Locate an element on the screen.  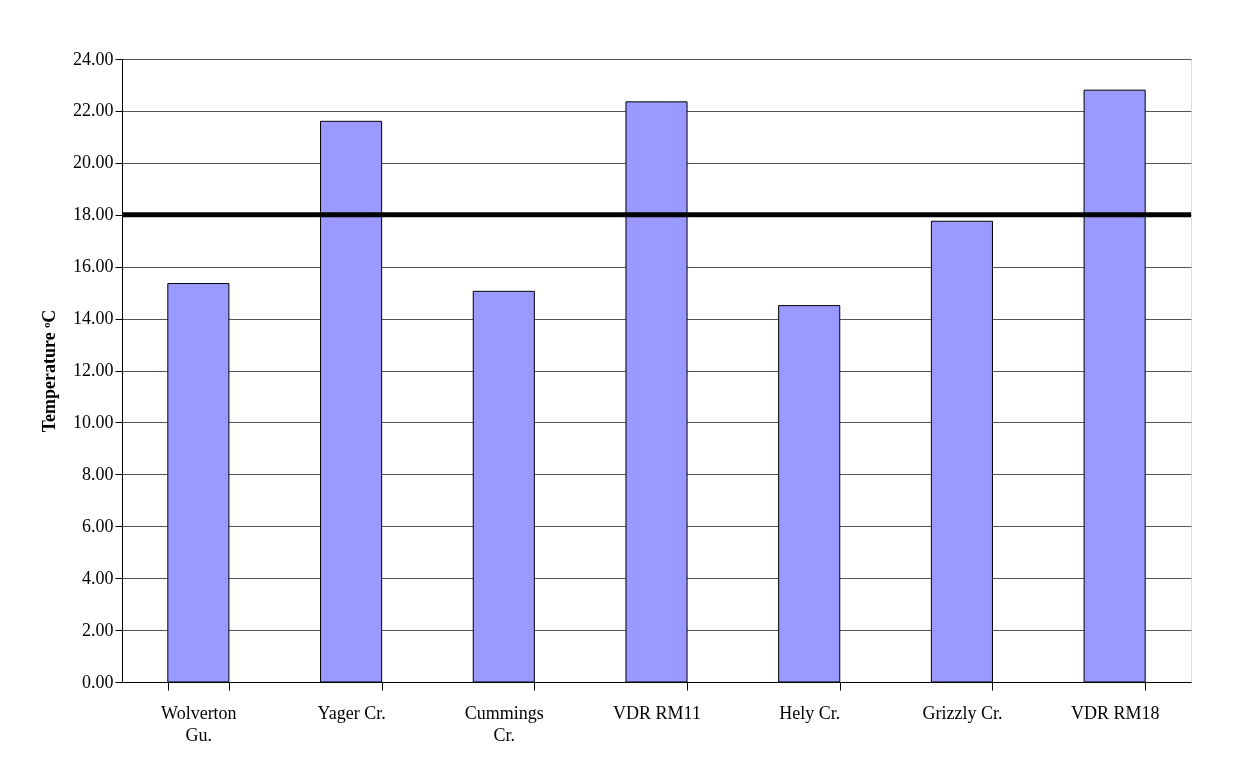
y-tick-label: 8.00 is located at coordinates (98, 473).